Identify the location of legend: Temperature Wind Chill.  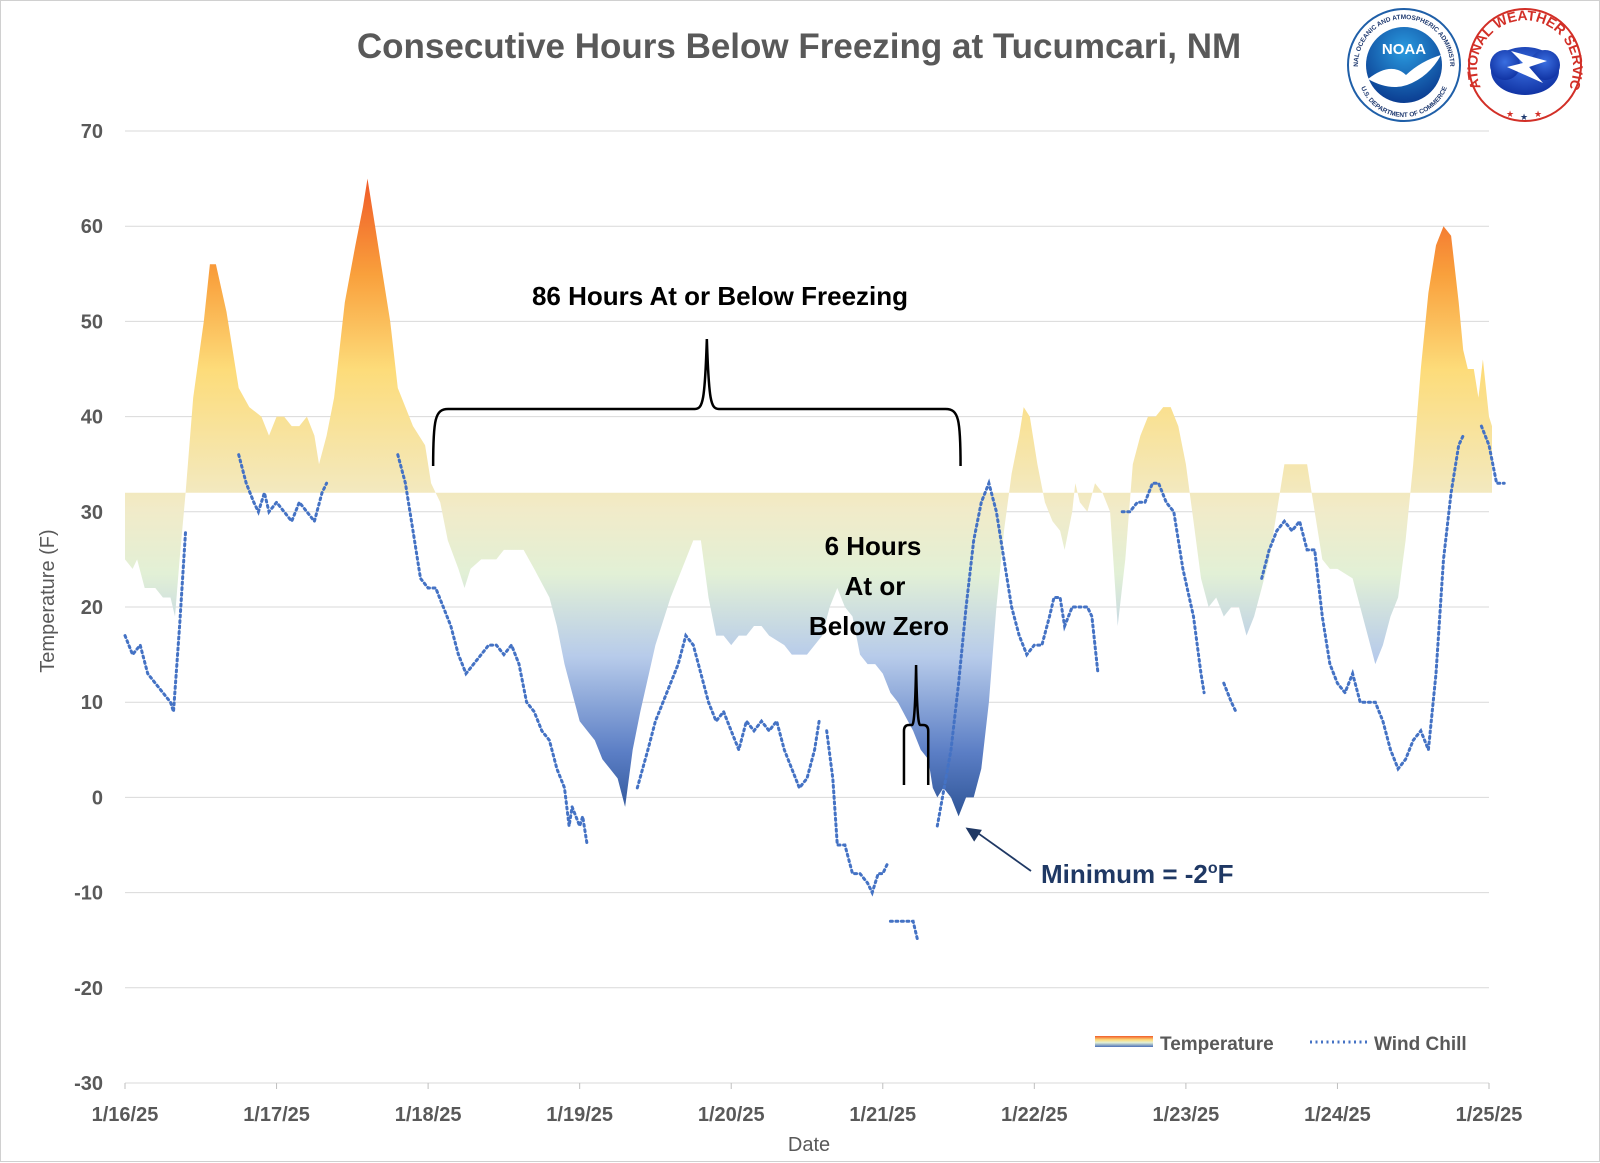
(1281, 1044).